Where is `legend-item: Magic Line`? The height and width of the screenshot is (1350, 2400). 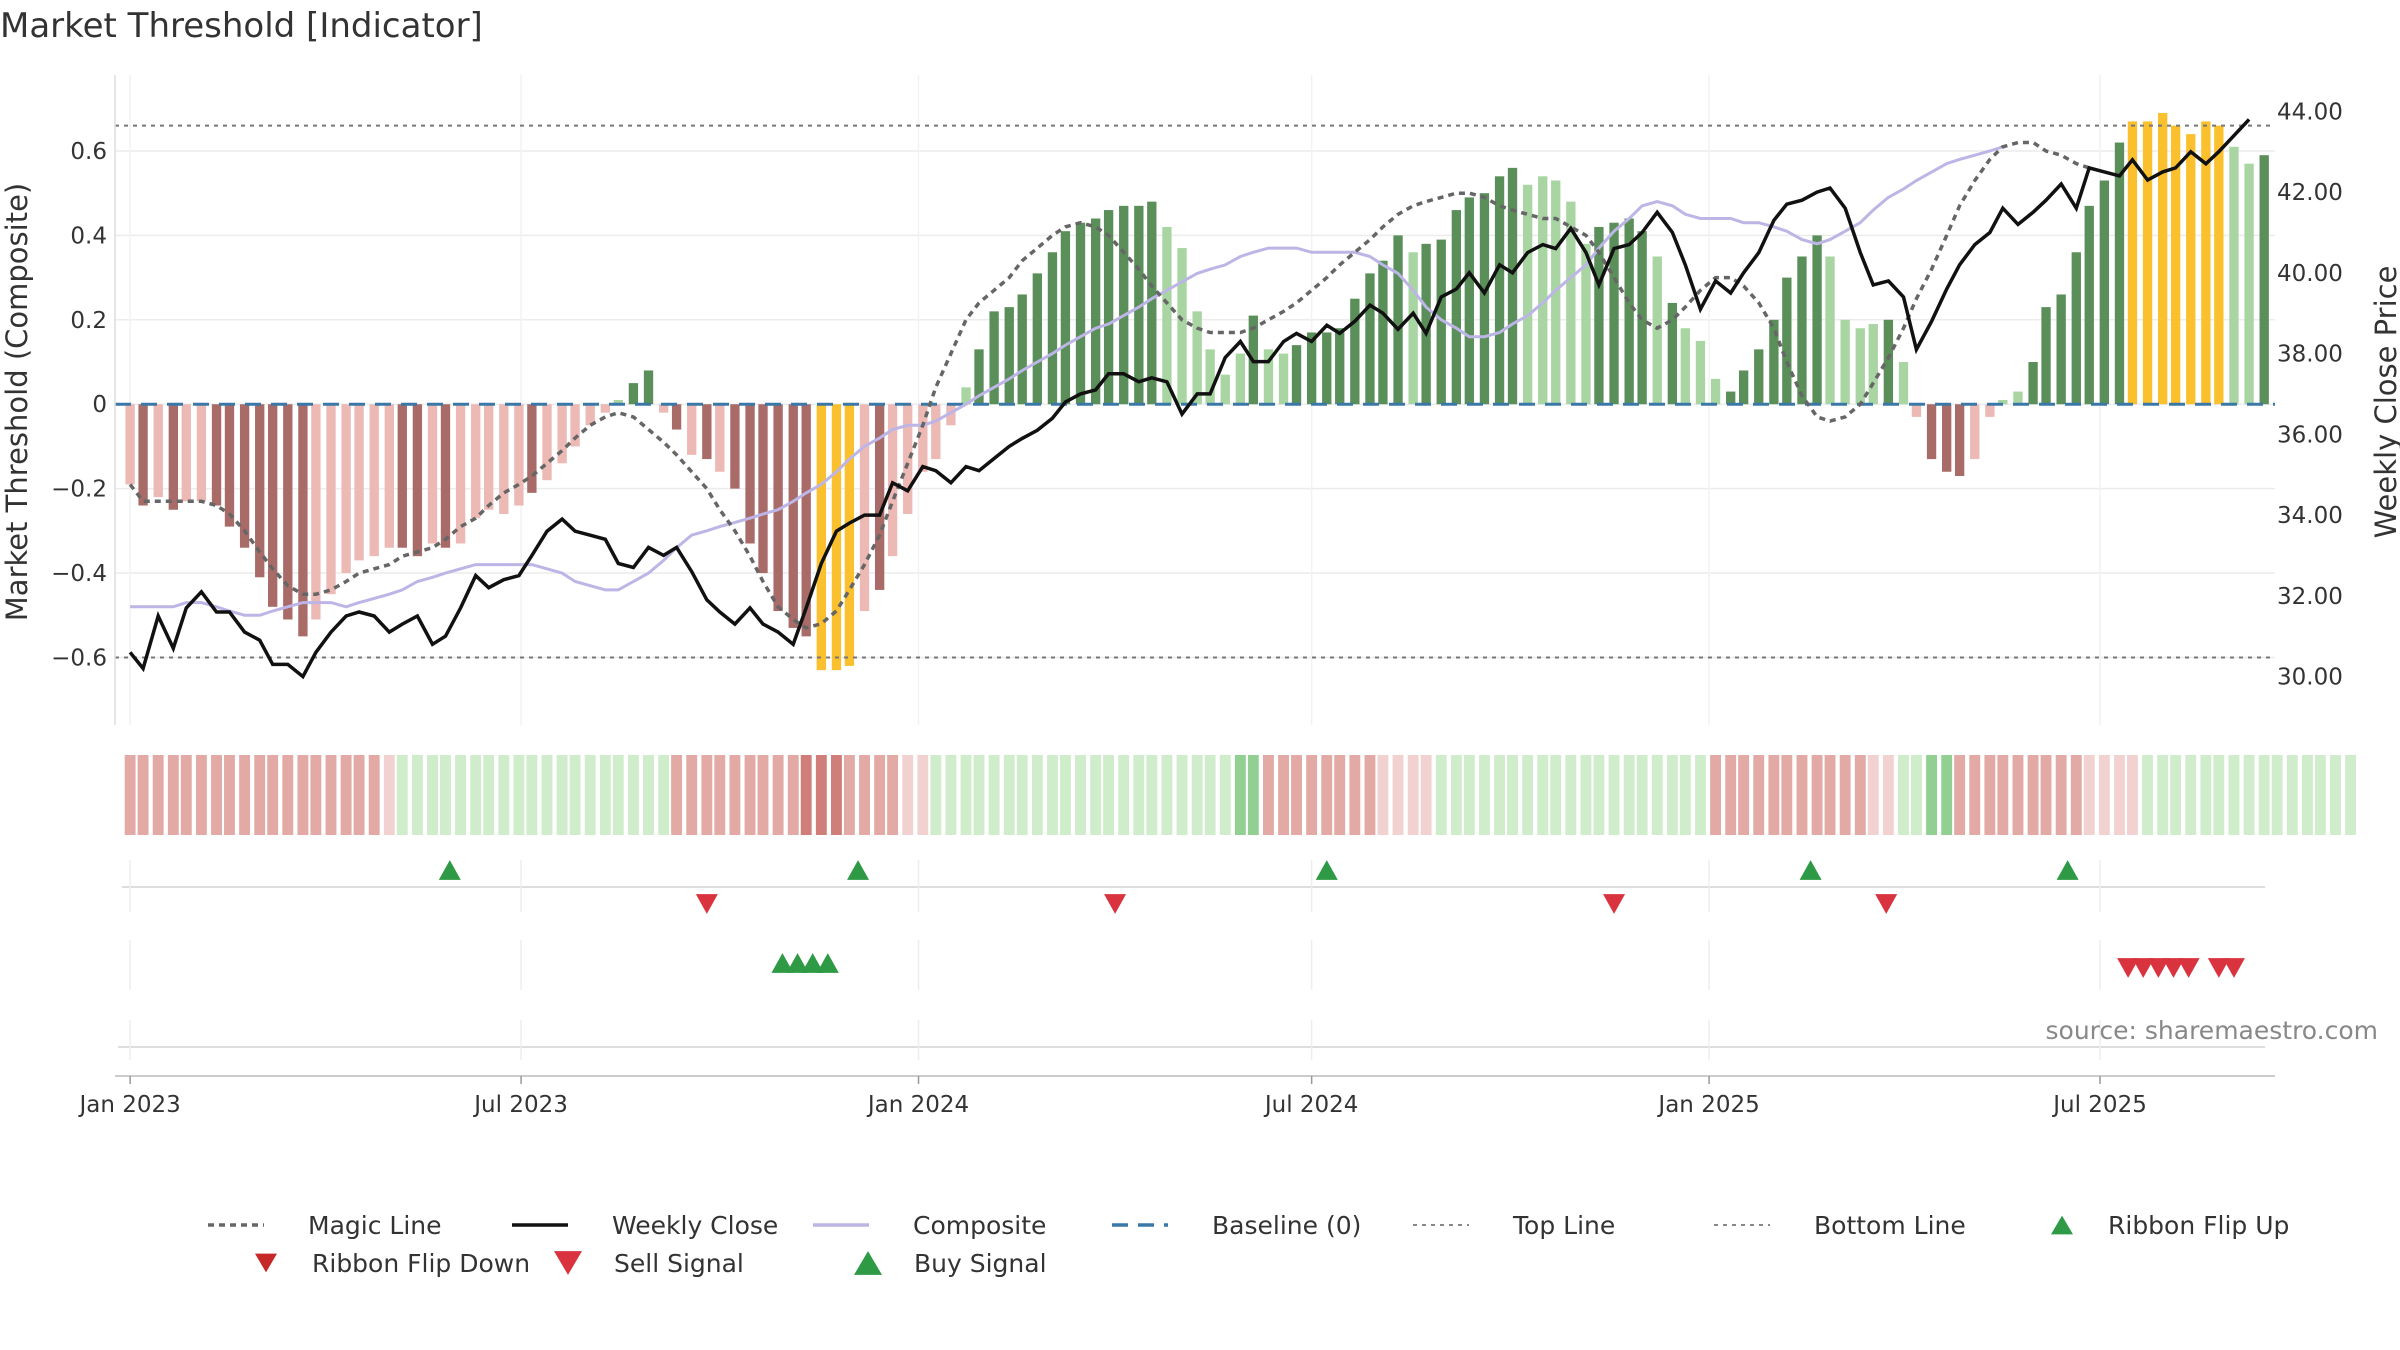
legend-item: Magic Line is located at coordinates (325, 1225).